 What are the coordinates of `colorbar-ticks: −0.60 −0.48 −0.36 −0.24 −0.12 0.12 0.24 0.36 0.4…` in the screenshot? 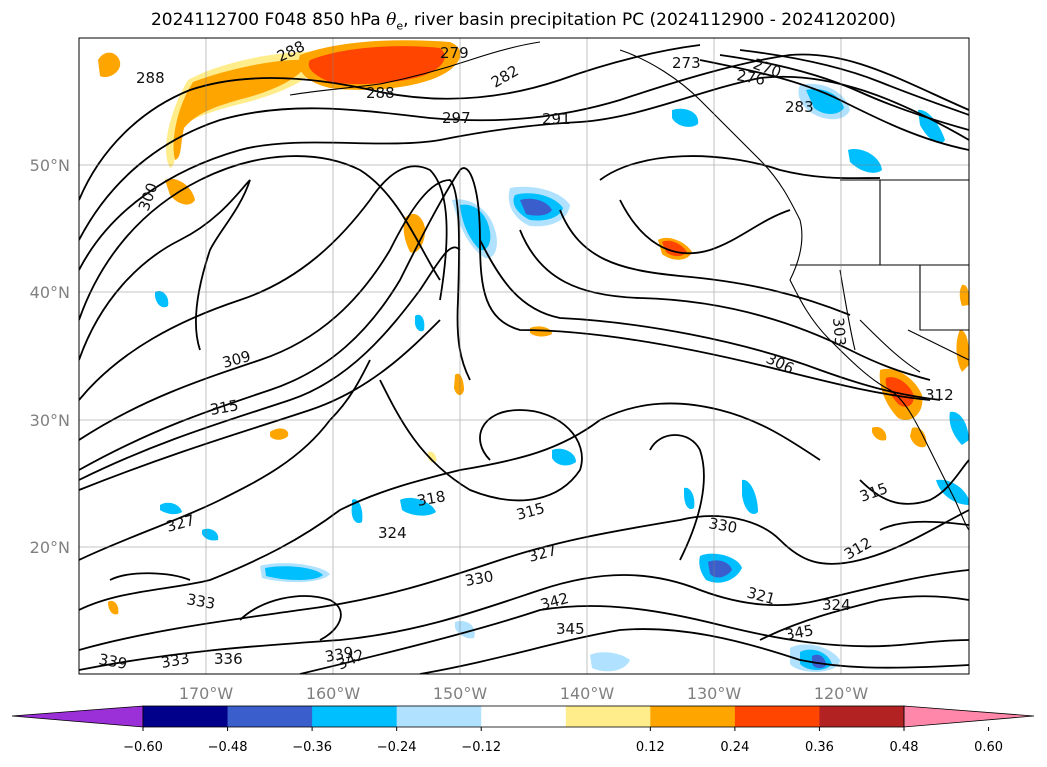 It's located at (563, 741).